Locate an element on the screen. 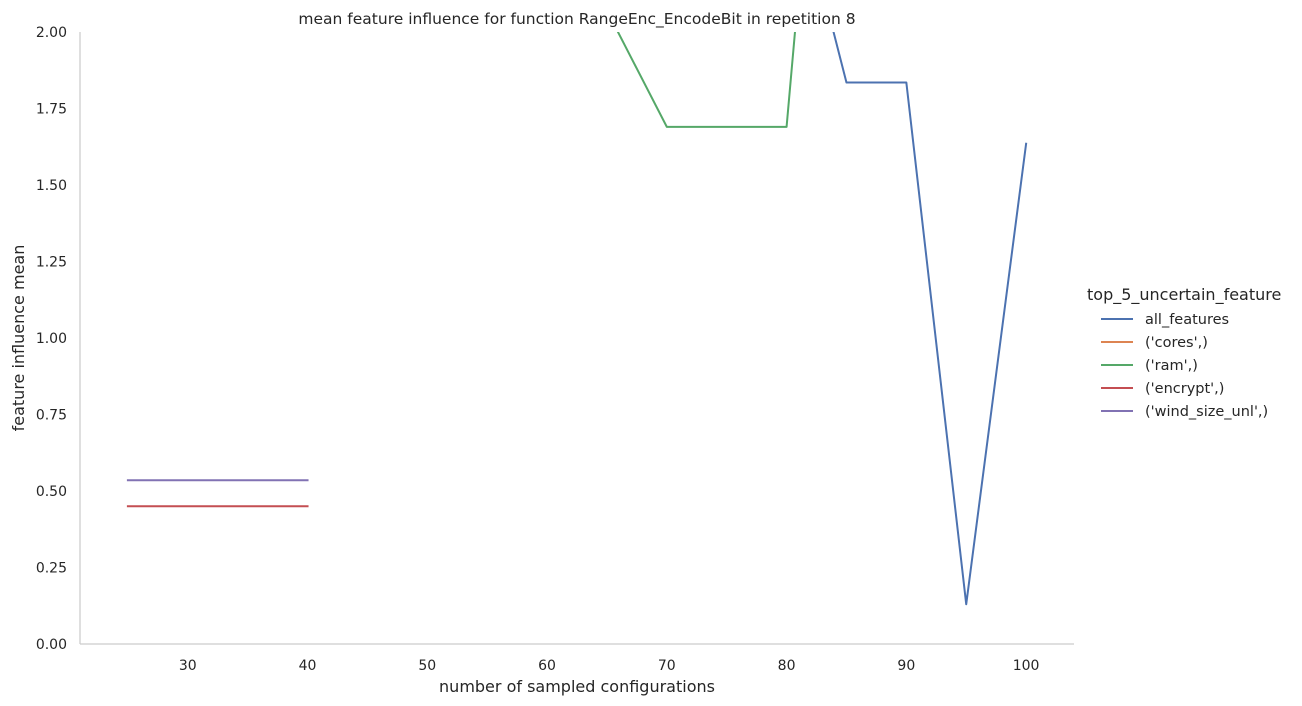  legend-label: ('ram',) is located at coordinates (1171, 366).